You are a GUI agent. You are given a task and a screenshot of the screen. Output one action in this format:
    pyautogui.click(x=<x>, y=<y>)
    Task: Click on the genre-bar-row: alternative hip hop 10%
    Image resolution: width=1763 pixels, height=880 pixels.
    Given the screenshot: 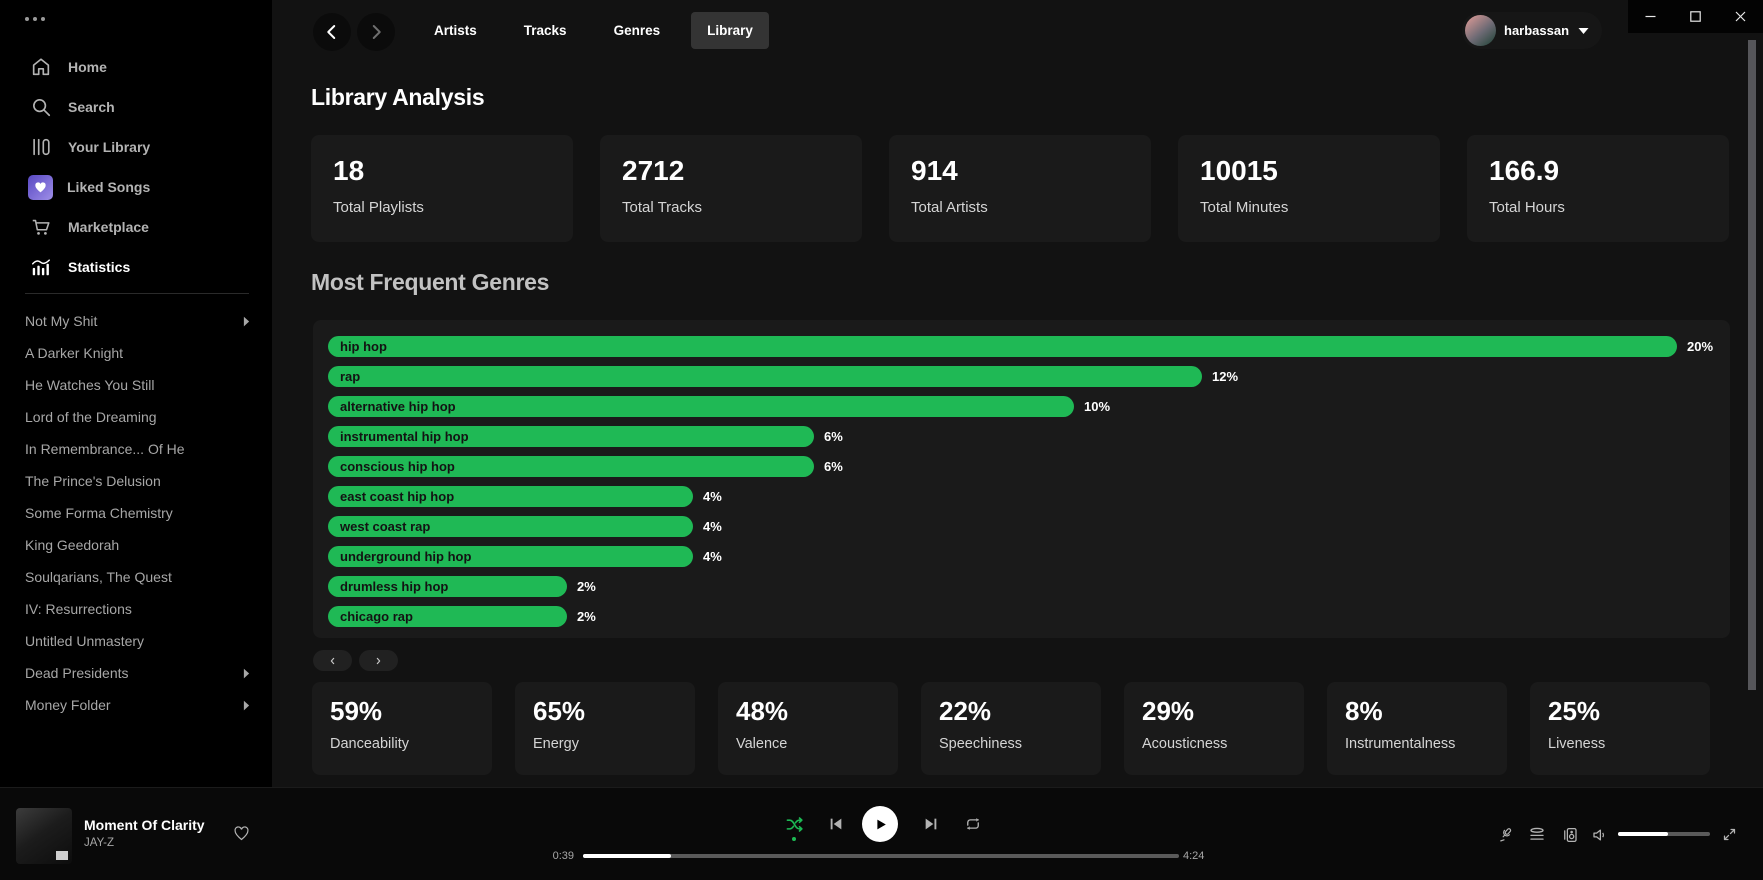 What is the action you would take?
    pyautogui.click(x=1021, y=406)
    